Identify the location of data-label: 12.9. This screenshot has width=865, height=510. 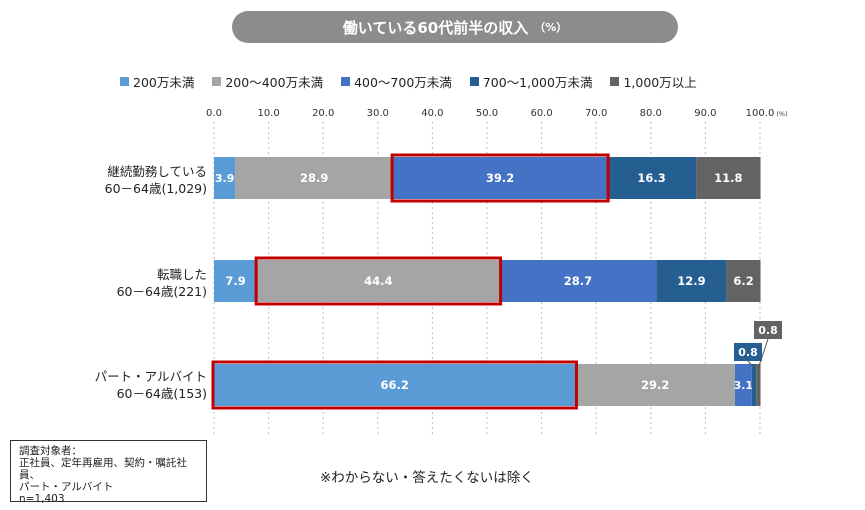
(691, 281).